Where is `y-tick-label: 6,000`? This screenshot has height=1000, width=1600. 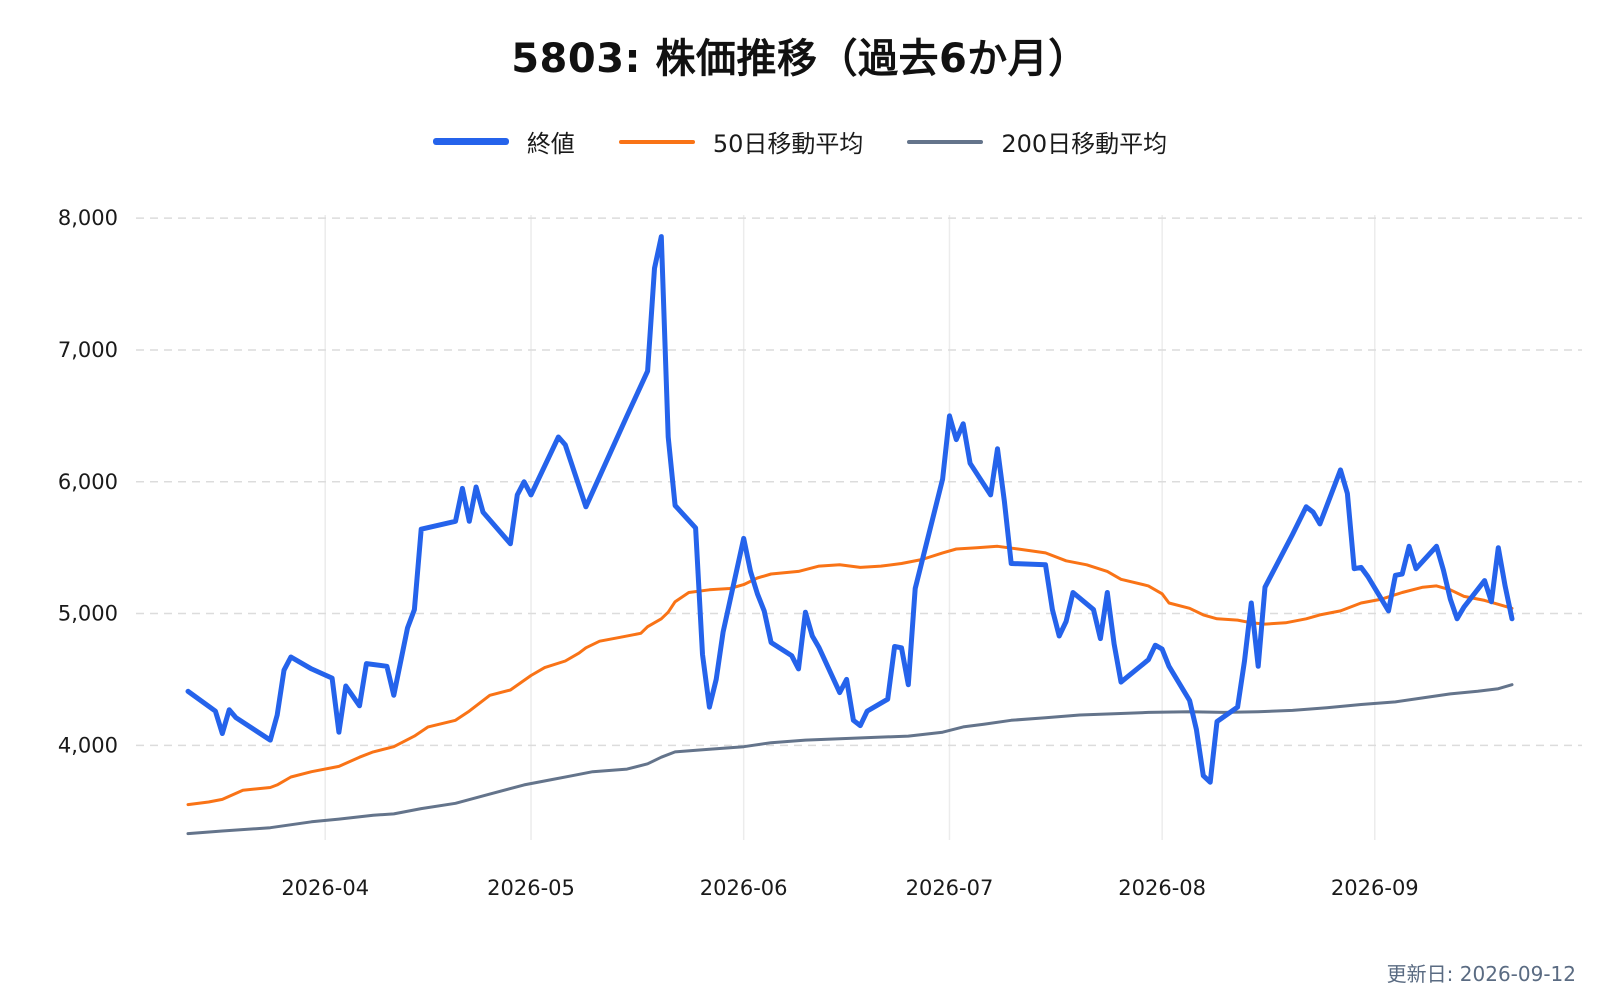 y-tick-label: 6,000 is located at coordinates (88, 482).